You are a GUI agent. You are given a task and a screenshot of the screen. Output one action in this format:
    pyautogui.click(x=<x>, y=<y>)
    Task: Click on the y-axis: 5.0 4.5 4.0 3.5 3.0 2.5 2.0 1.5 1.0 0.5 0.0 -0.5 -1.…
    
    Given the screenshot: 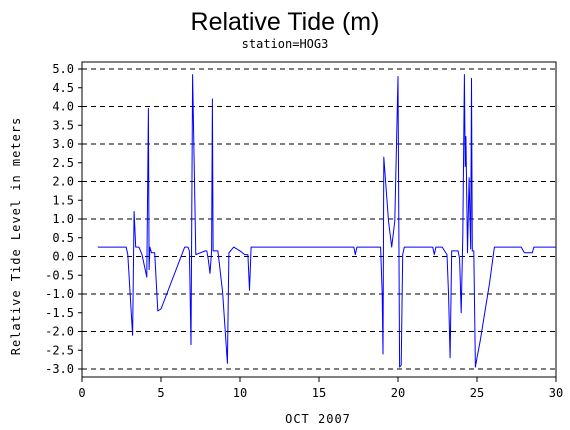 What is the action you would take?
    pyautogui.click(x=63, y=219)
    